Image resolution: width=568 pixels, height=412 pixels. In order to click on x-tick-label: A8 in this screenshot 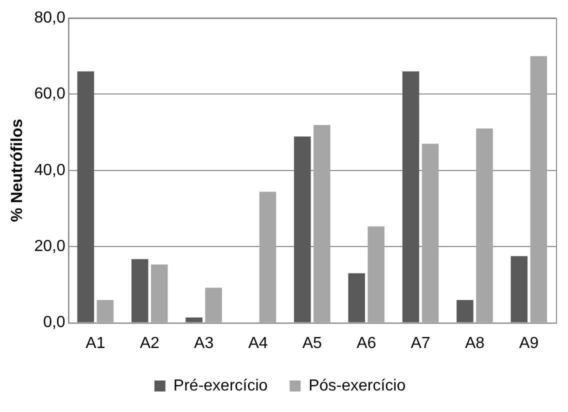, I will do `click(474, 343)`.